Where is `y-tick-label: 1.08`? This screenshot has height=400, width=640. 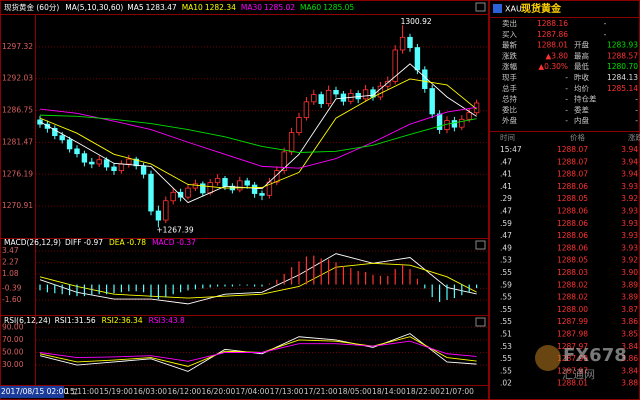 y-tick-label: 1.08 is located at coordinates (10, 273).